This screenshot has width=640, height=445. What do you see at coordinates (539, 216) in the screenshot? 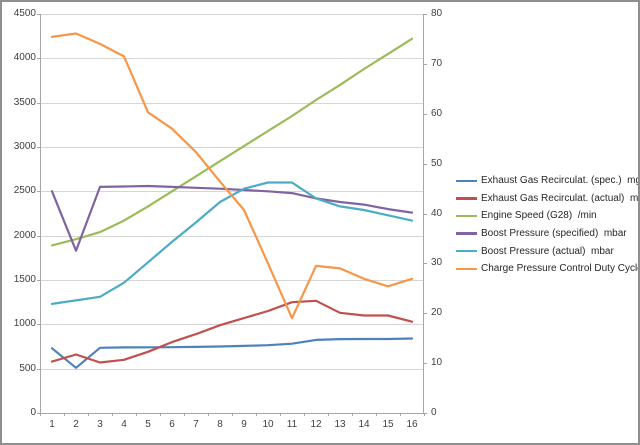
I see `legend-label-2: Engine Speed (G28) /min` at bounding box center [539, 216].